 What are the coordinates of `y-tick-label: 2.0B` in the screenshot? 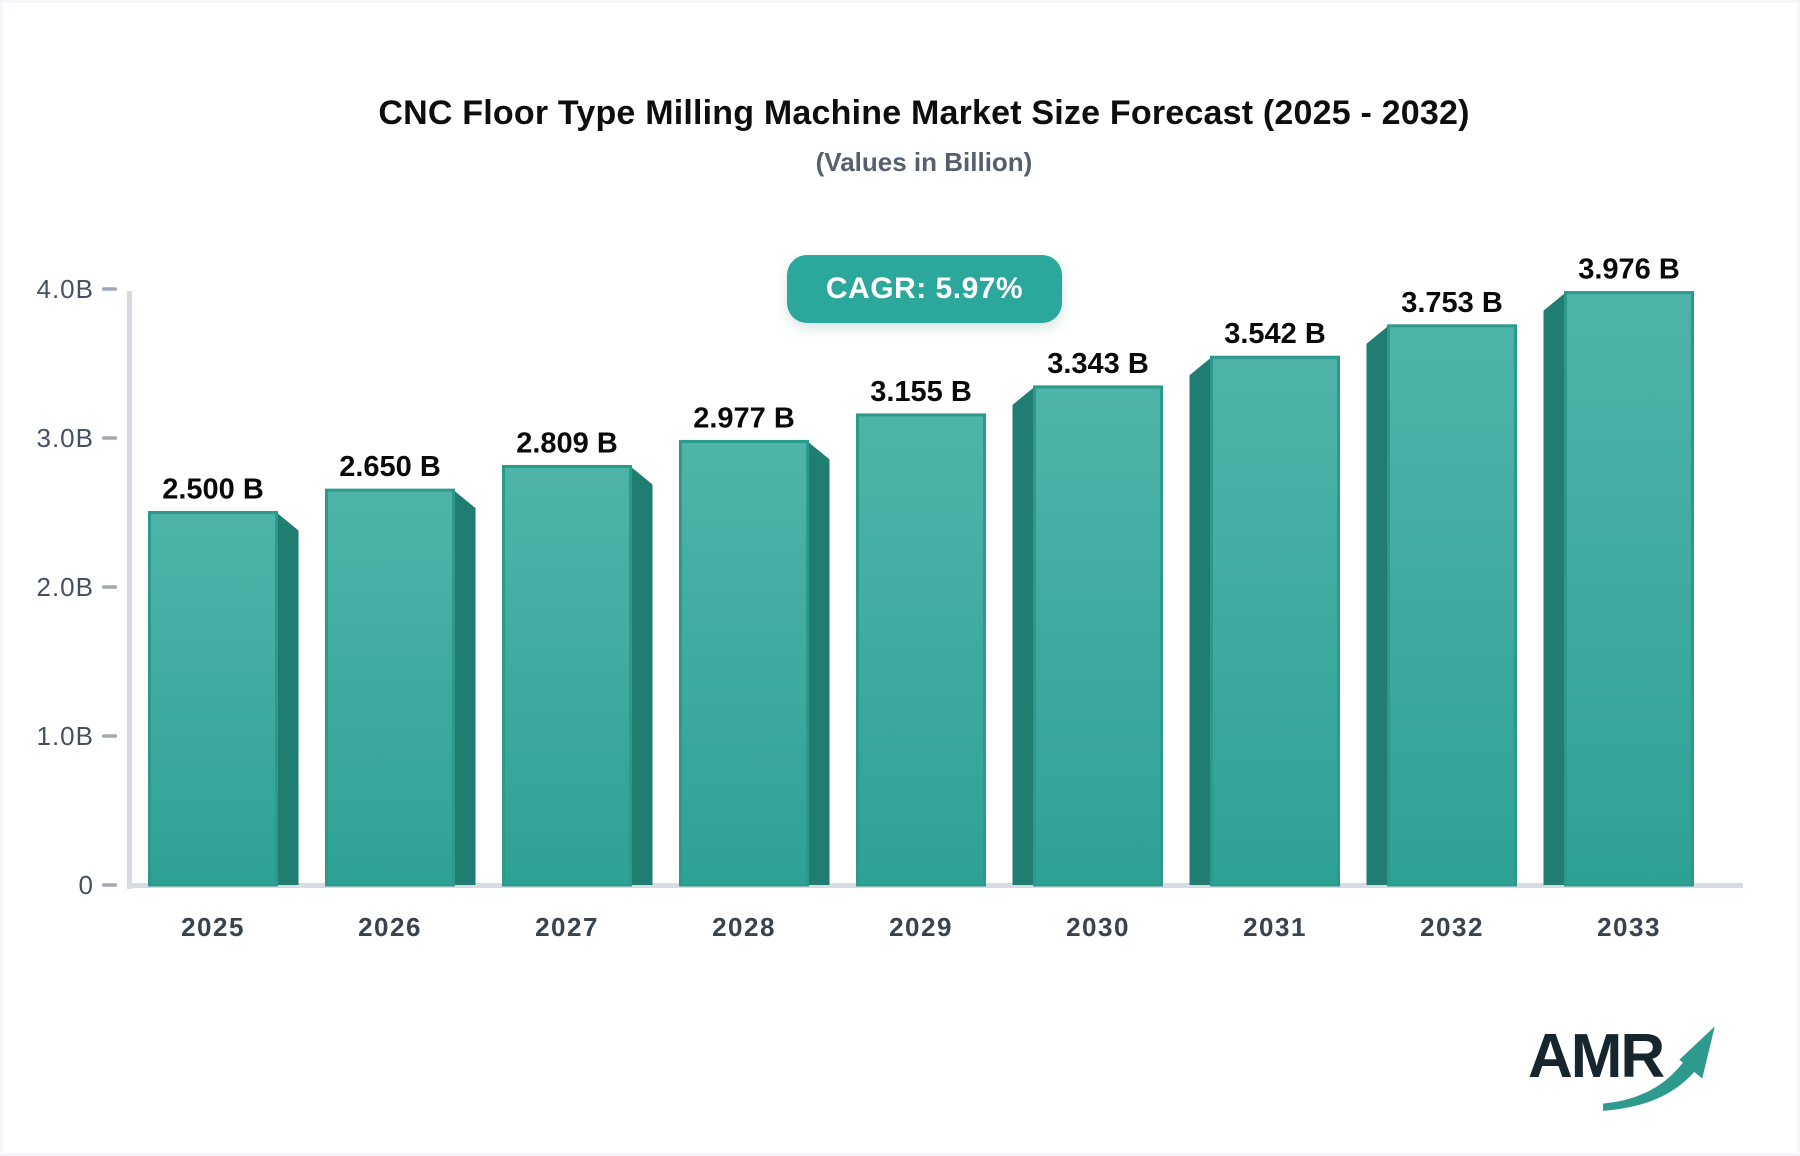 It's located at (66, 587).